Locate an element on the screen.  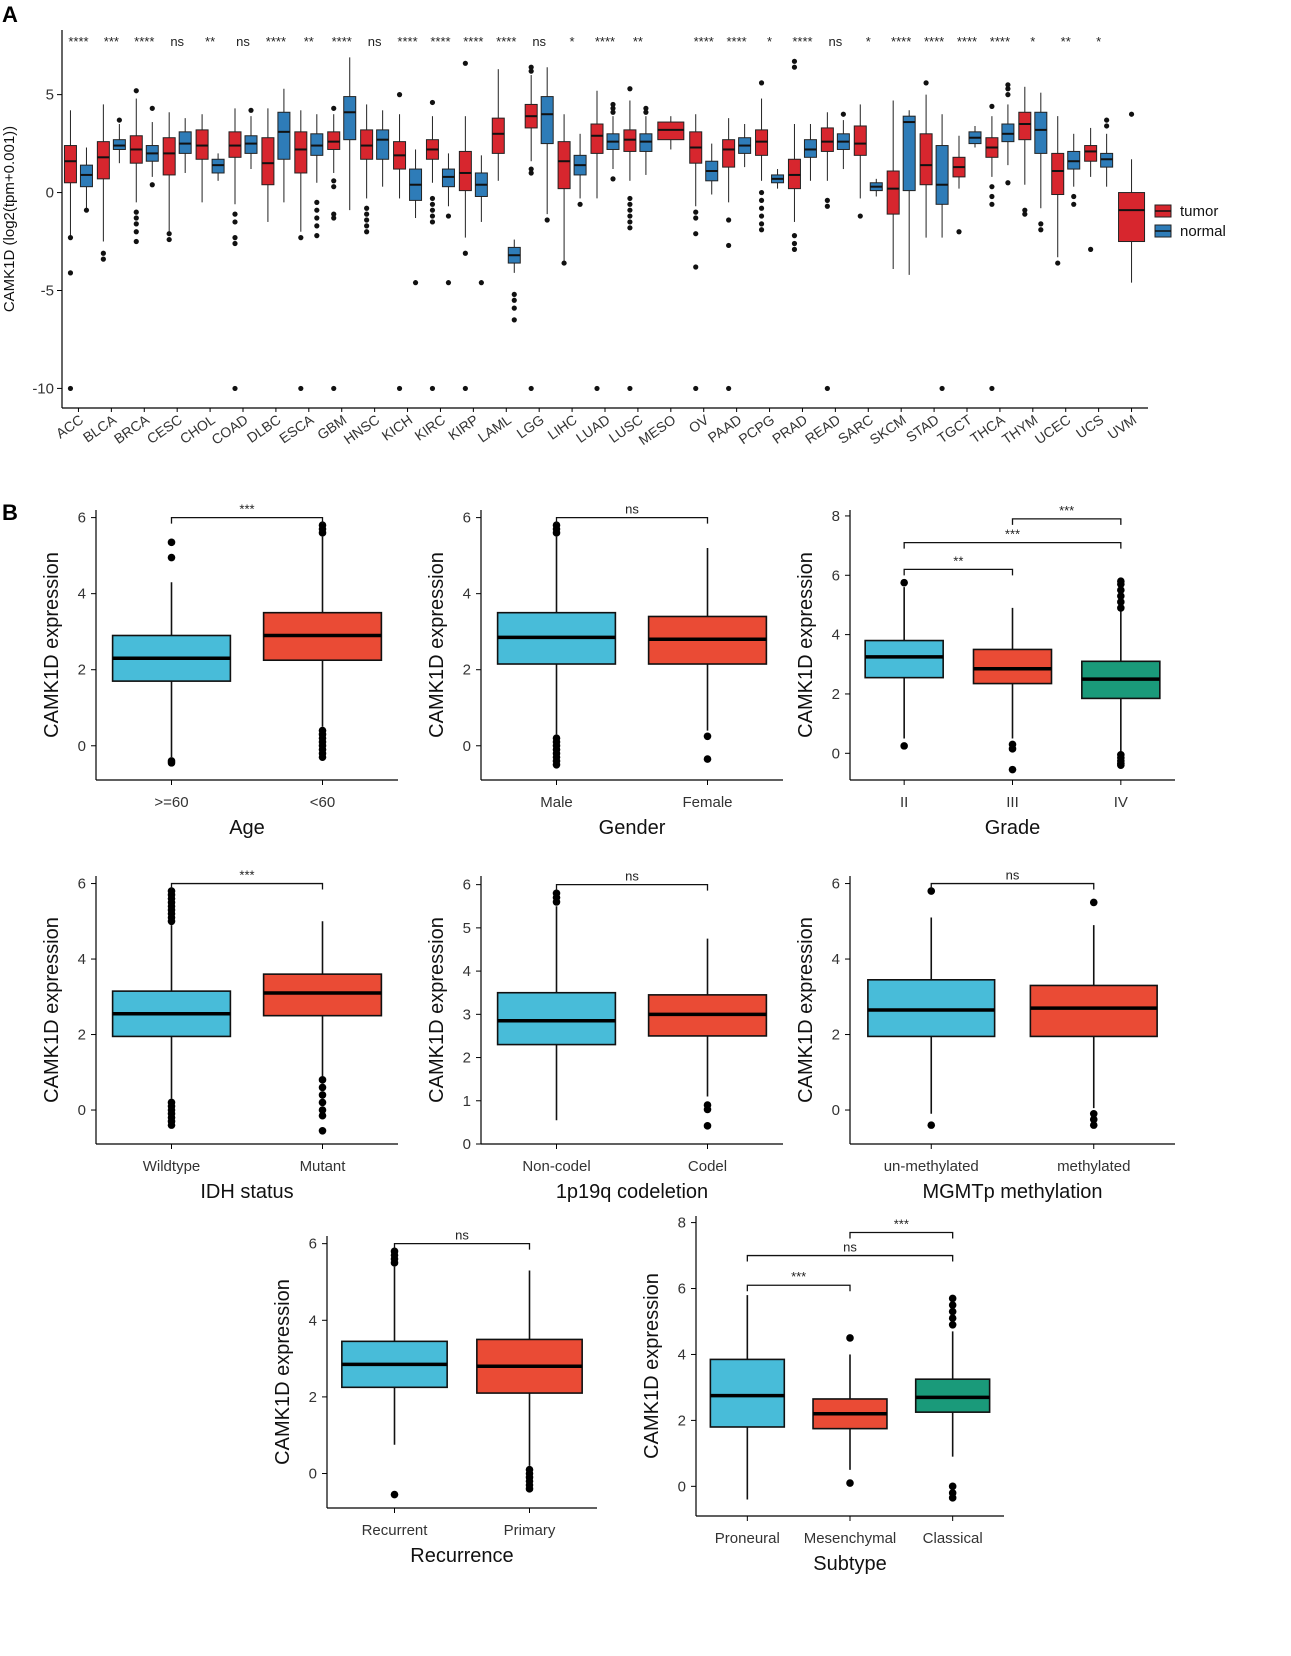
box is located at coordinates (322, 995).